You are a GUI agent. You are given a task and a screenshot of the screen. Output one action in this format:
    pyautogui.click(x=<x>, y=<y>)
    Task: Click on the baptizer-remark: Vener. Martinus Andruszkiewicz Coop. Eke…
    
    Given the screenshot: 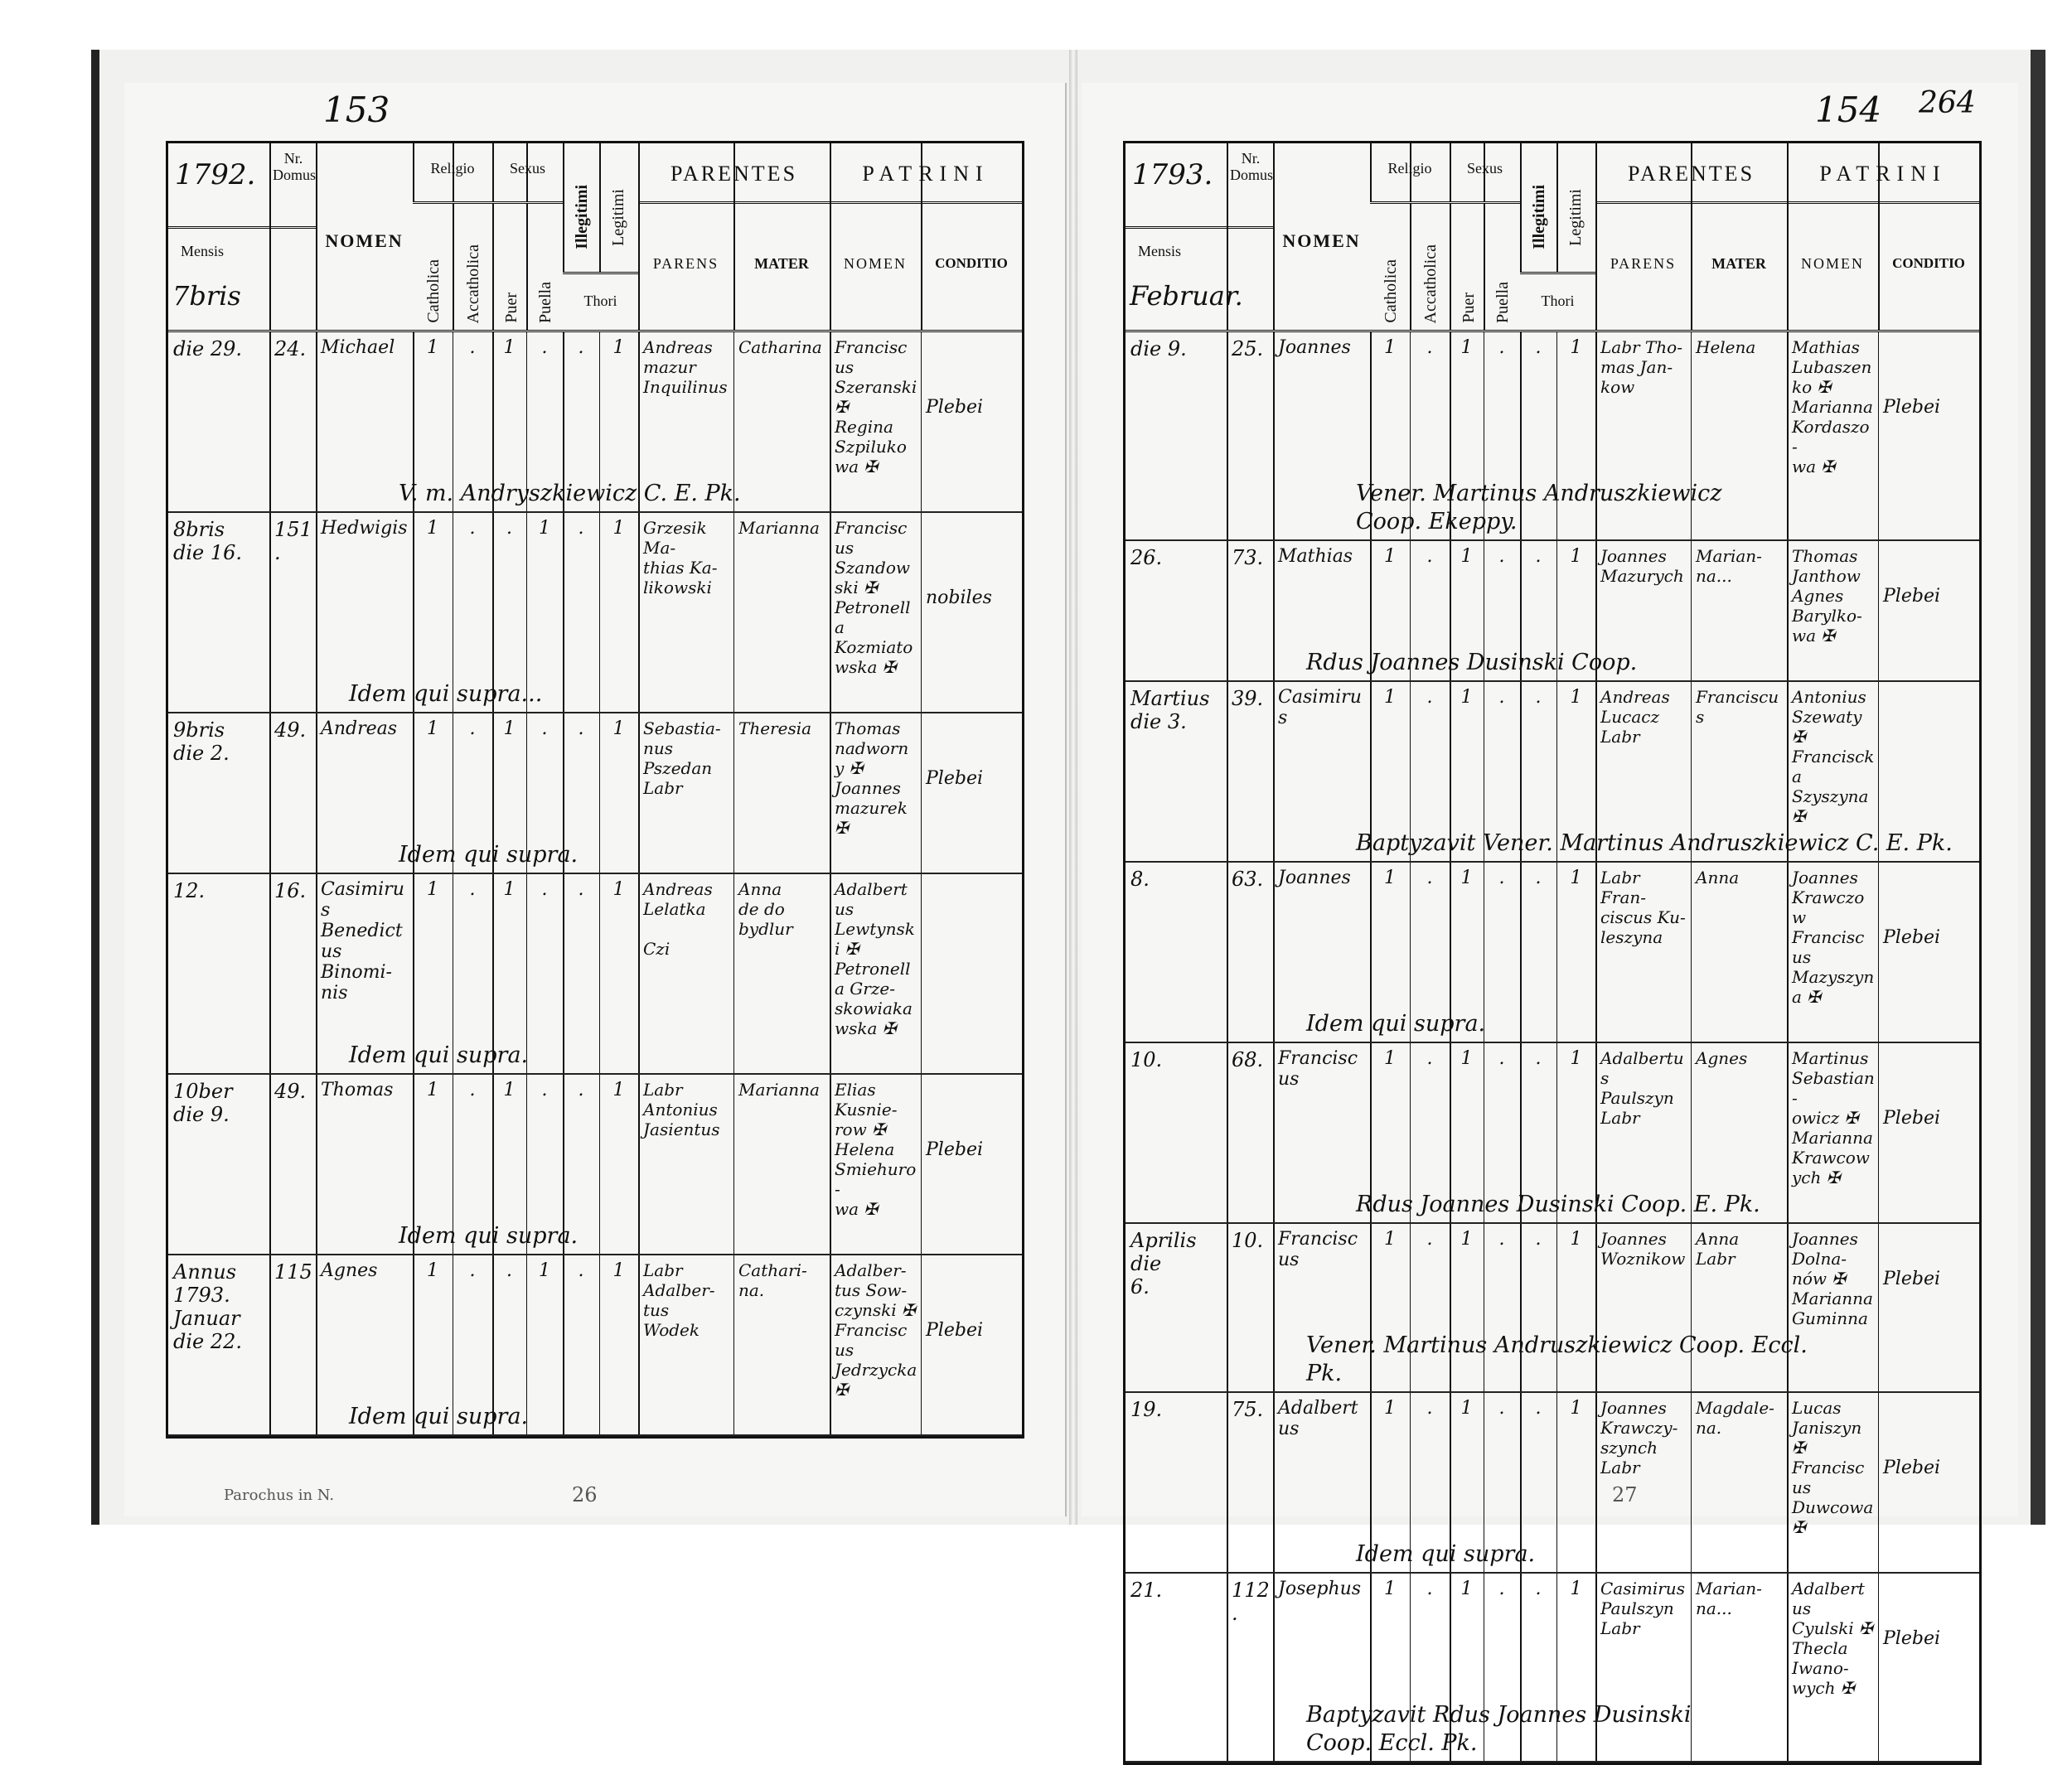 What is the action you would take?
    pyautogui.click(x=1539, y=507)
    